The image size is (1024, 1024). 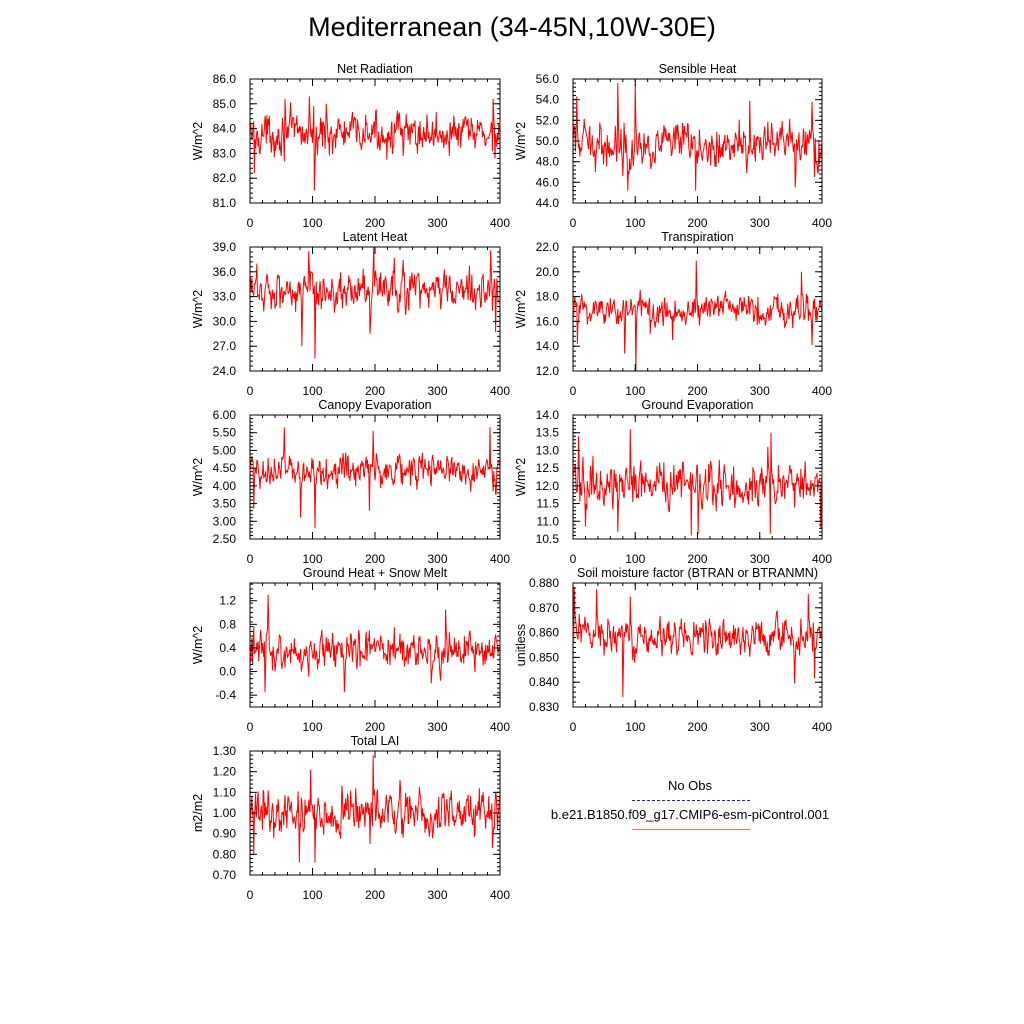 What do you see at coordinates (225, 450) in the screenshot?
I see `y-tick-label: 5.00` at bounding box center [225, 450].